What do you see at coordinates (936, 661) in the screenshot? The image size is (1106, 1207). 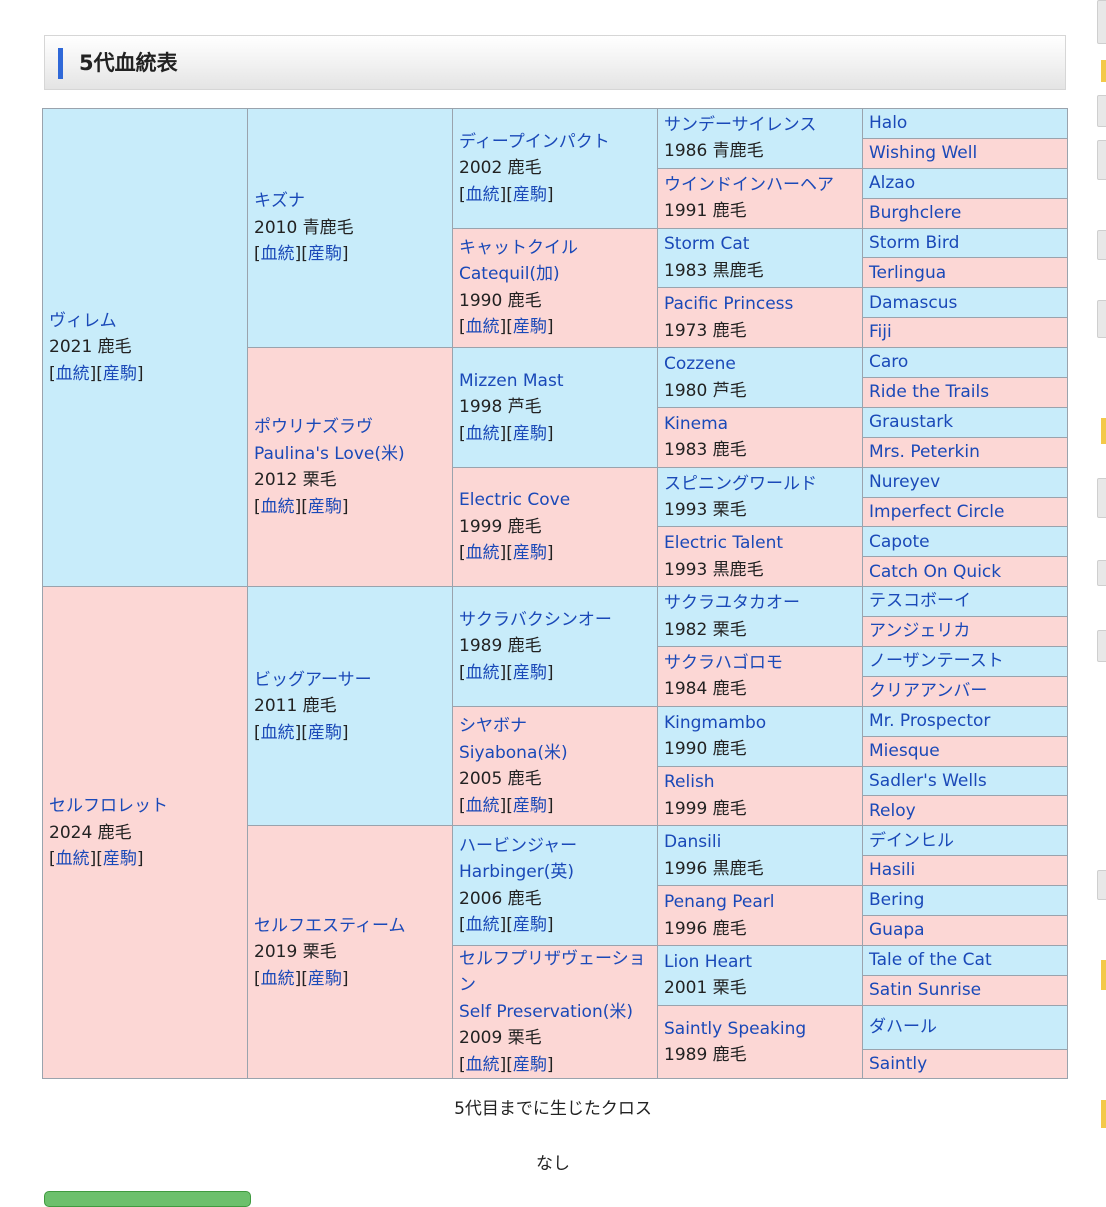 I see `horse-name-link: ノーザンテースト` at bounding box center [936, 661].